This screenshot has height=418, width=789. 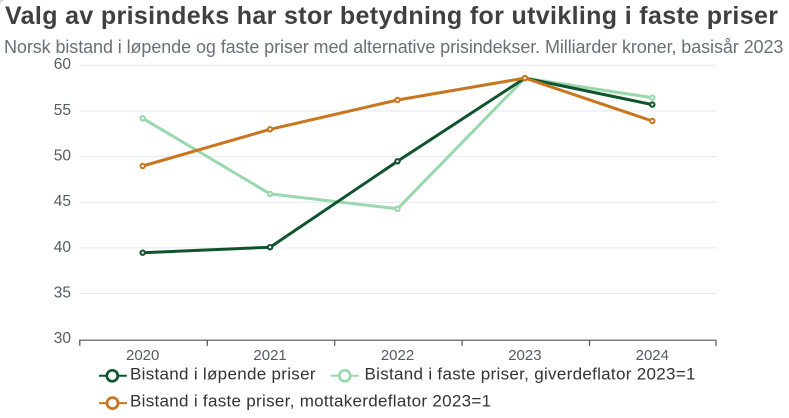 I want to click on svg-text: 2021, so click(x=269, y=355).